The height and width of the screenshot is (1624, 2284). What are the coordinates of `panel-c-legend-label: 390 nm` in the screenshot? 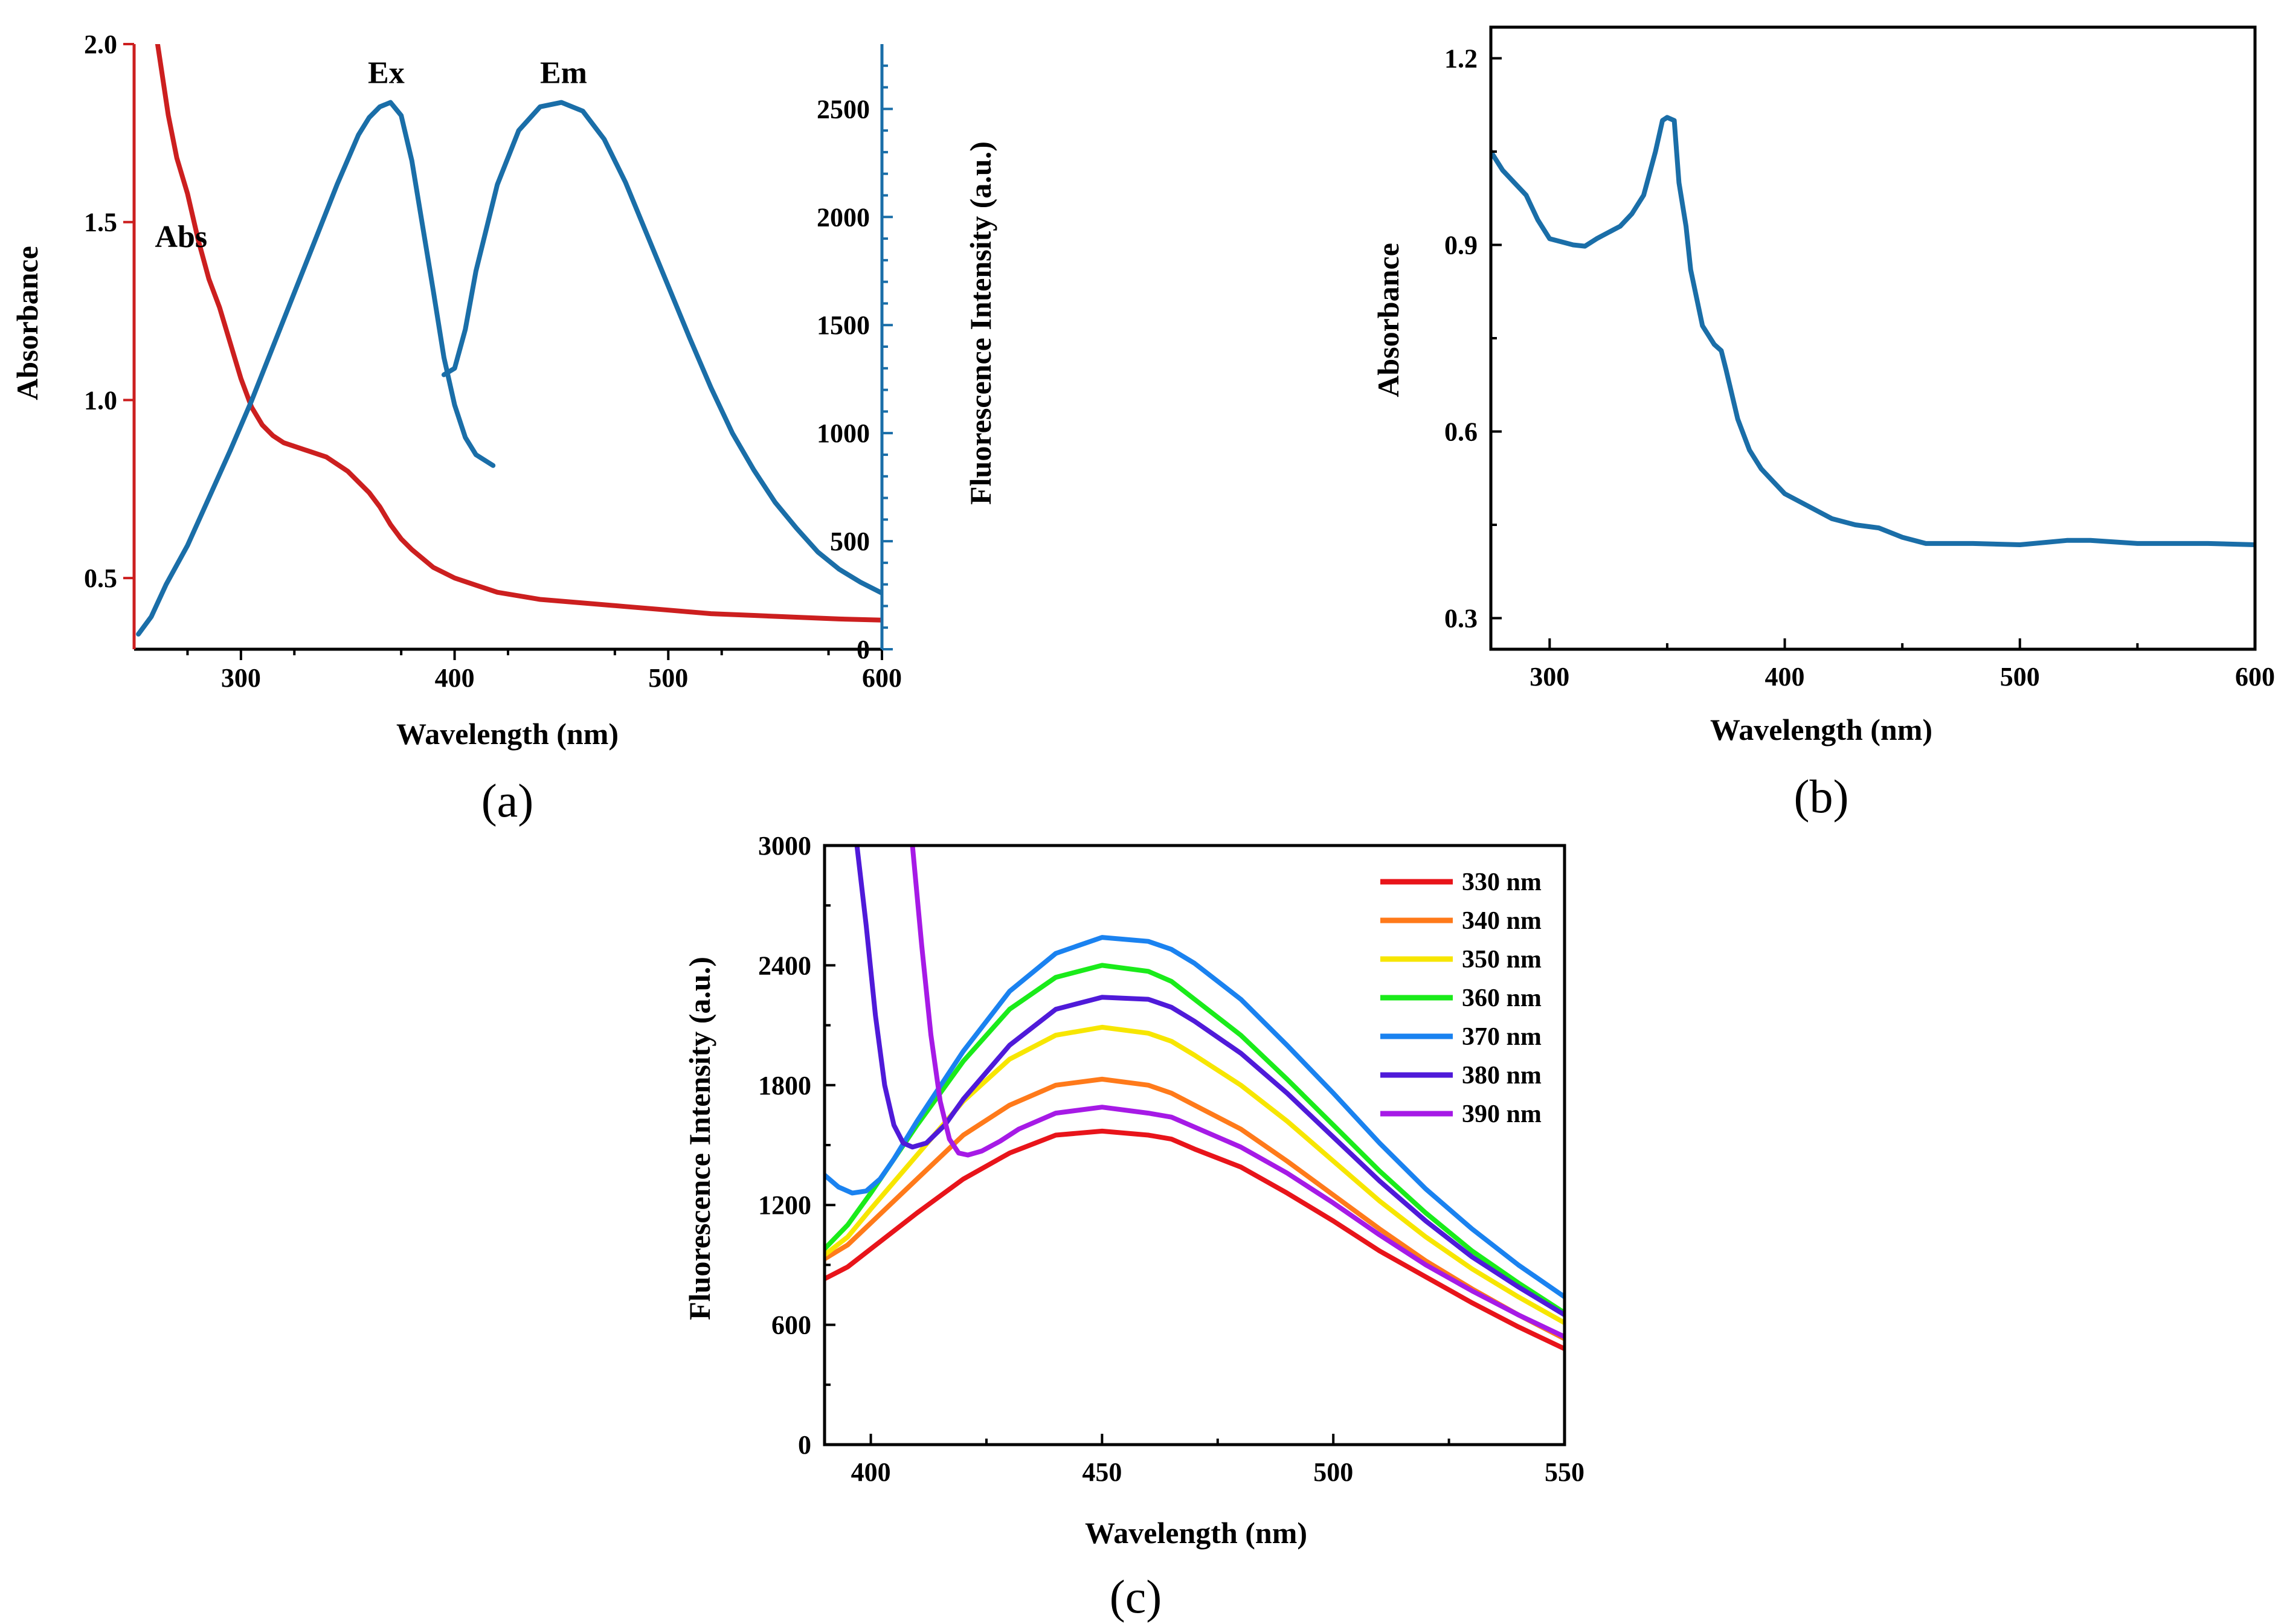 It's located at (1502, 1114).